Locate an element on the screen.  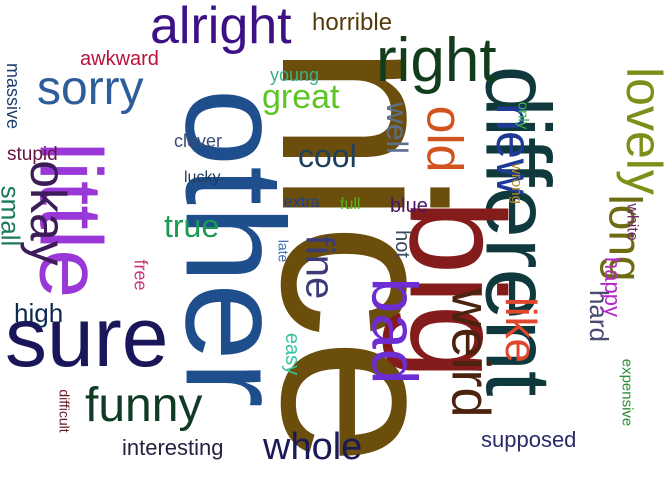
word-difficult: difficult is located at coordinates (64, 411).